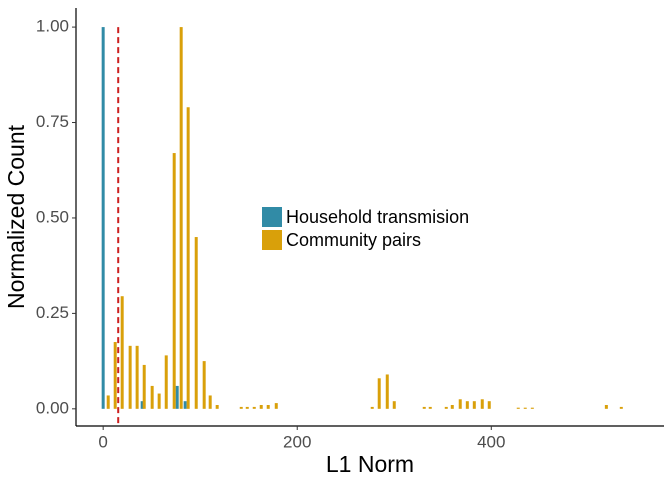 This screenshot has width=672, height=485. I want to click on y-axis-title: Normalized Count, so click(16, 216).